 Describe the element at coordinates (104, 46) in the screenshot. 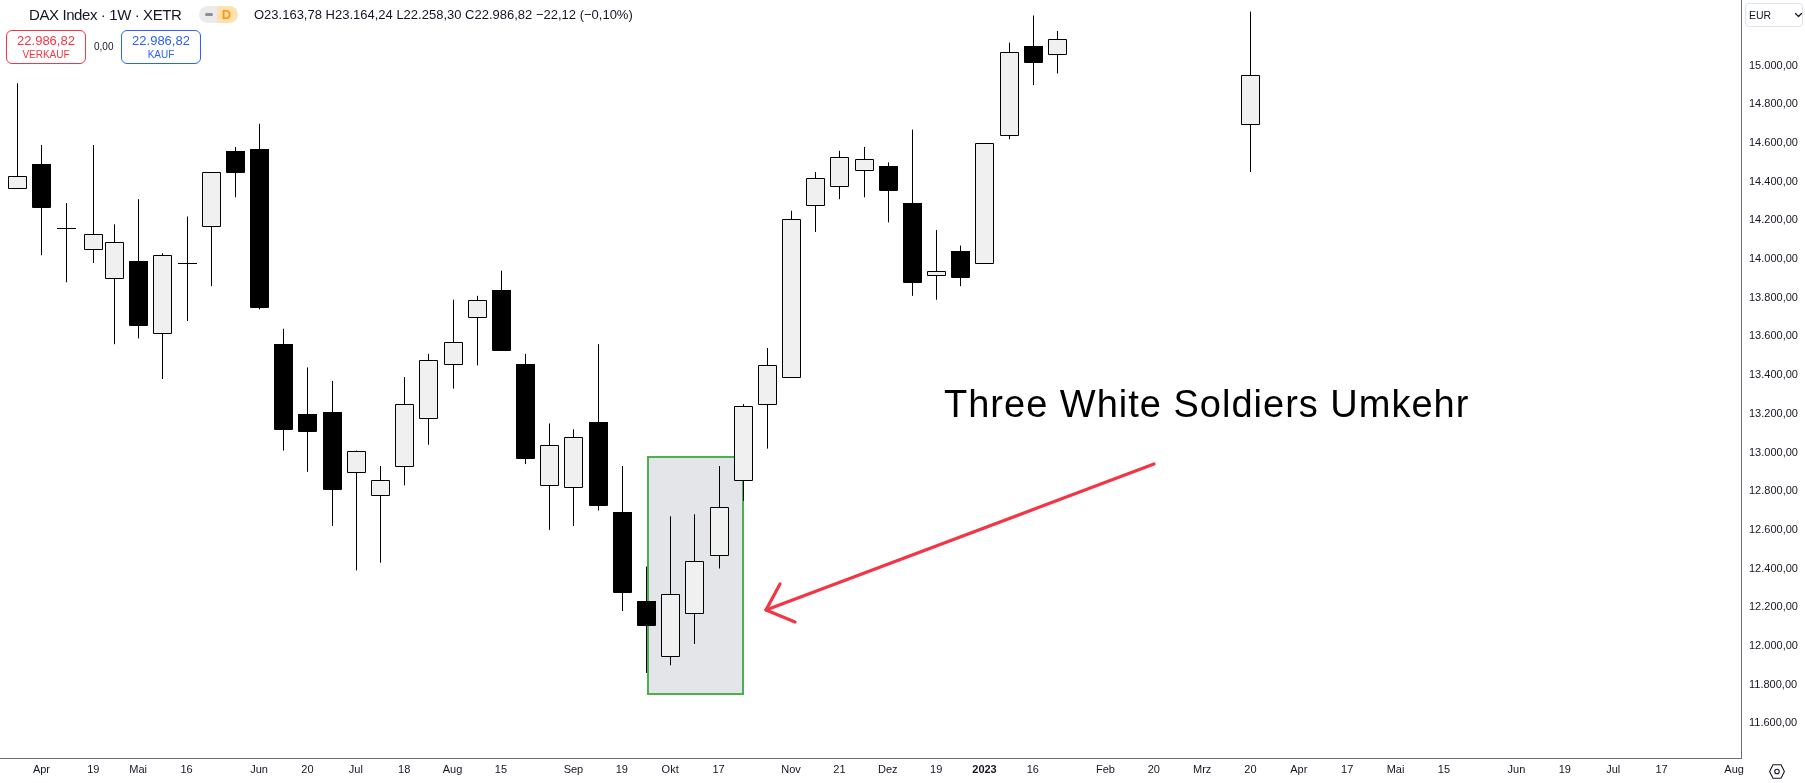

I see `annotation: 0,00` at that location.